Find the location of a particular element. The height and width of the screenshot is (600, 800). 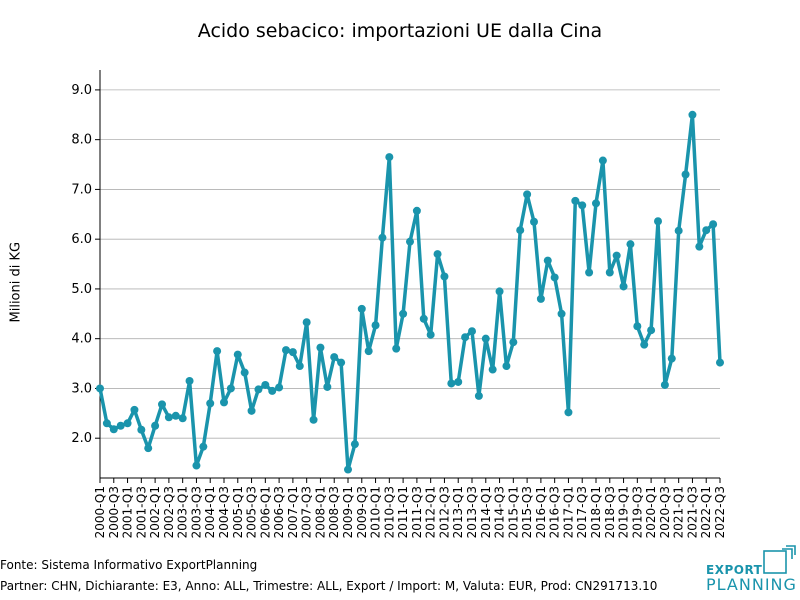

x-tick-label: 2016-Q1 is located at coordinates (541, 512).